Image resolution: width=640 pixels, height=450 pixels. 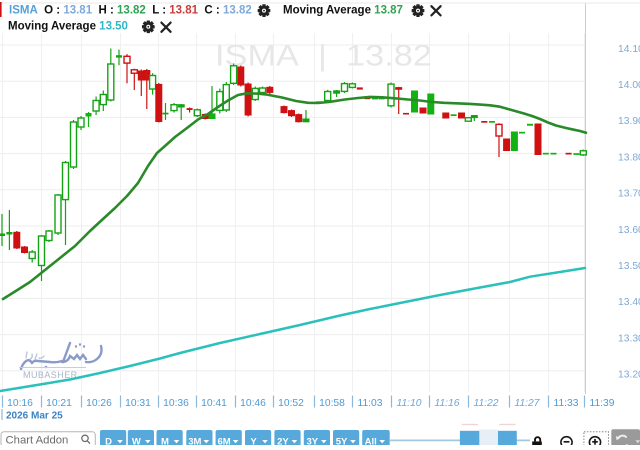 What do you see at coordinates (629, 157) in the screenshot?
I see `svg-text: 13.80` at bounding box center [629, 157].